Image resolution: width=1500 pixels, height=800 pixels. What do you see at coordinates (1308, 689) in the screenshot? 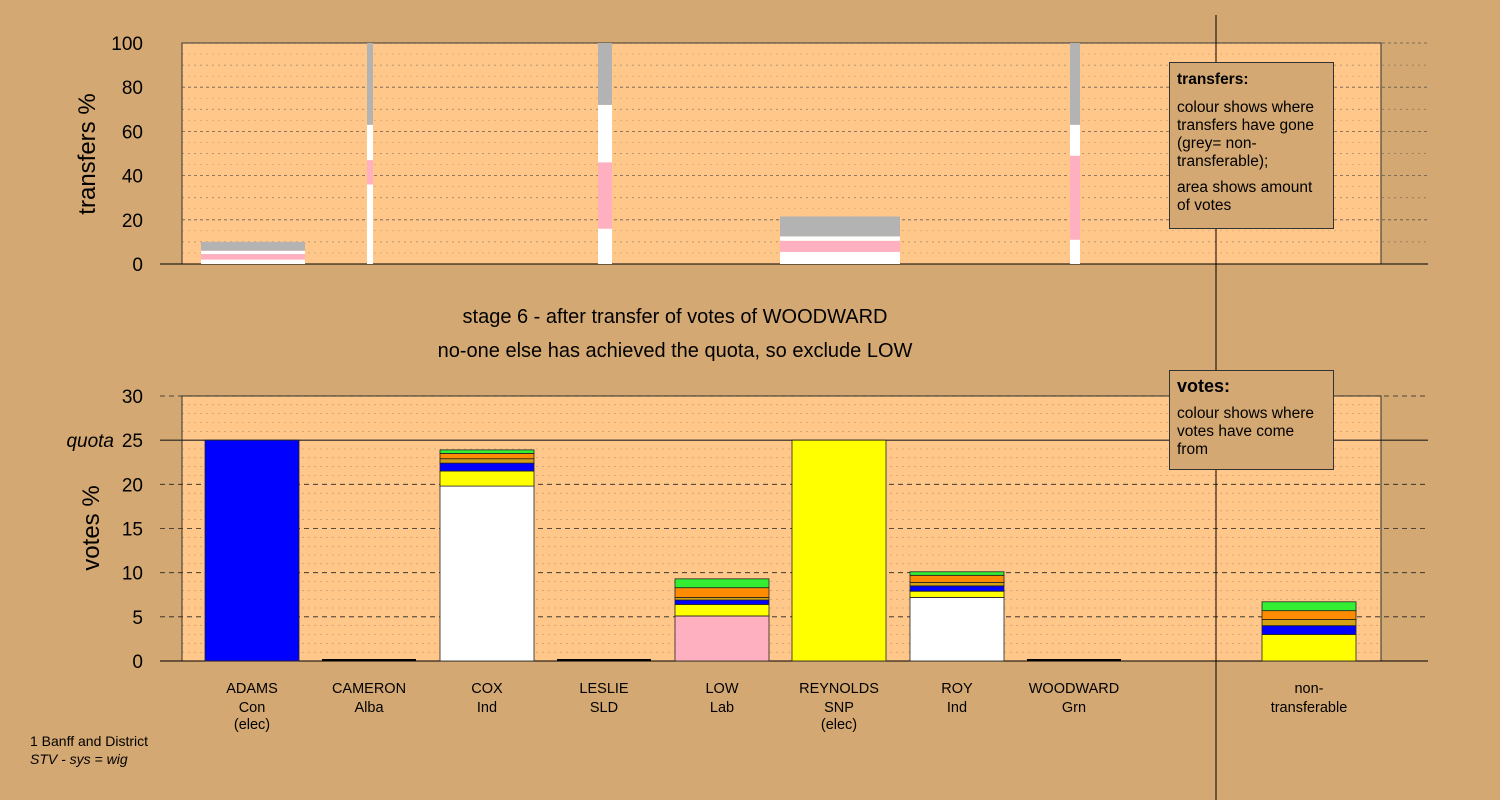
I see `candidate-name: non-` at bounding box center [1308, 689].